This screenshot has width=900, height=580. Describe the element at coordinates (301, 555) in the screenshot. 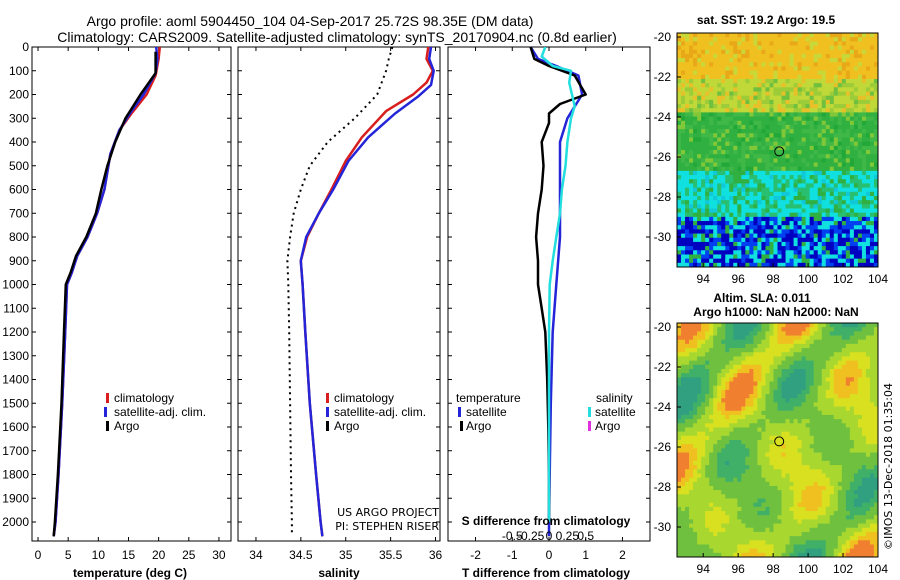

I see `x-tick-label: 34.5` at that location.